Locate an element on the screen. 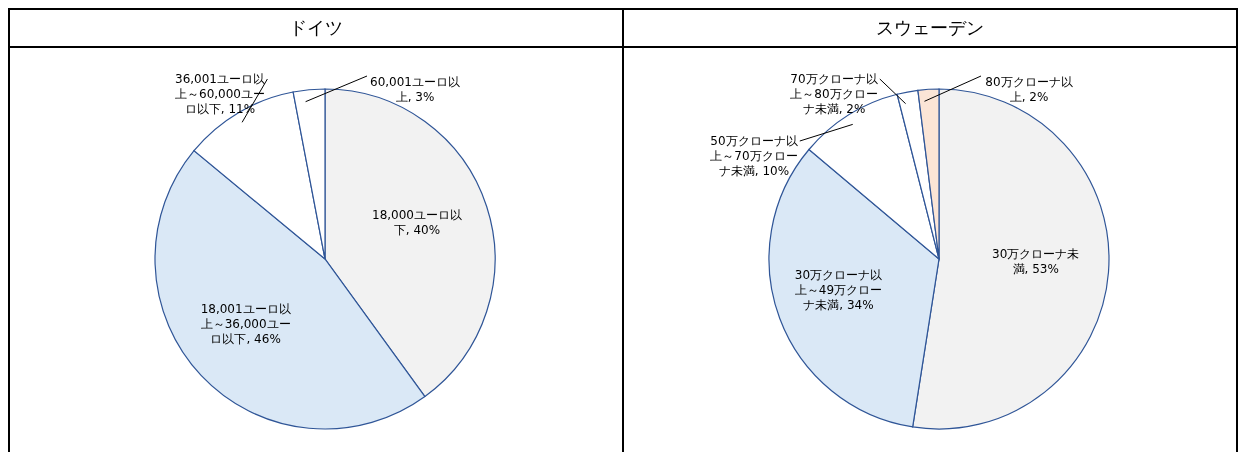 This screenshot has width=1254, height=464. slice-label: 50万クローナ以上～70万クローナ未満, 10% is located at coordinates (754, 155).